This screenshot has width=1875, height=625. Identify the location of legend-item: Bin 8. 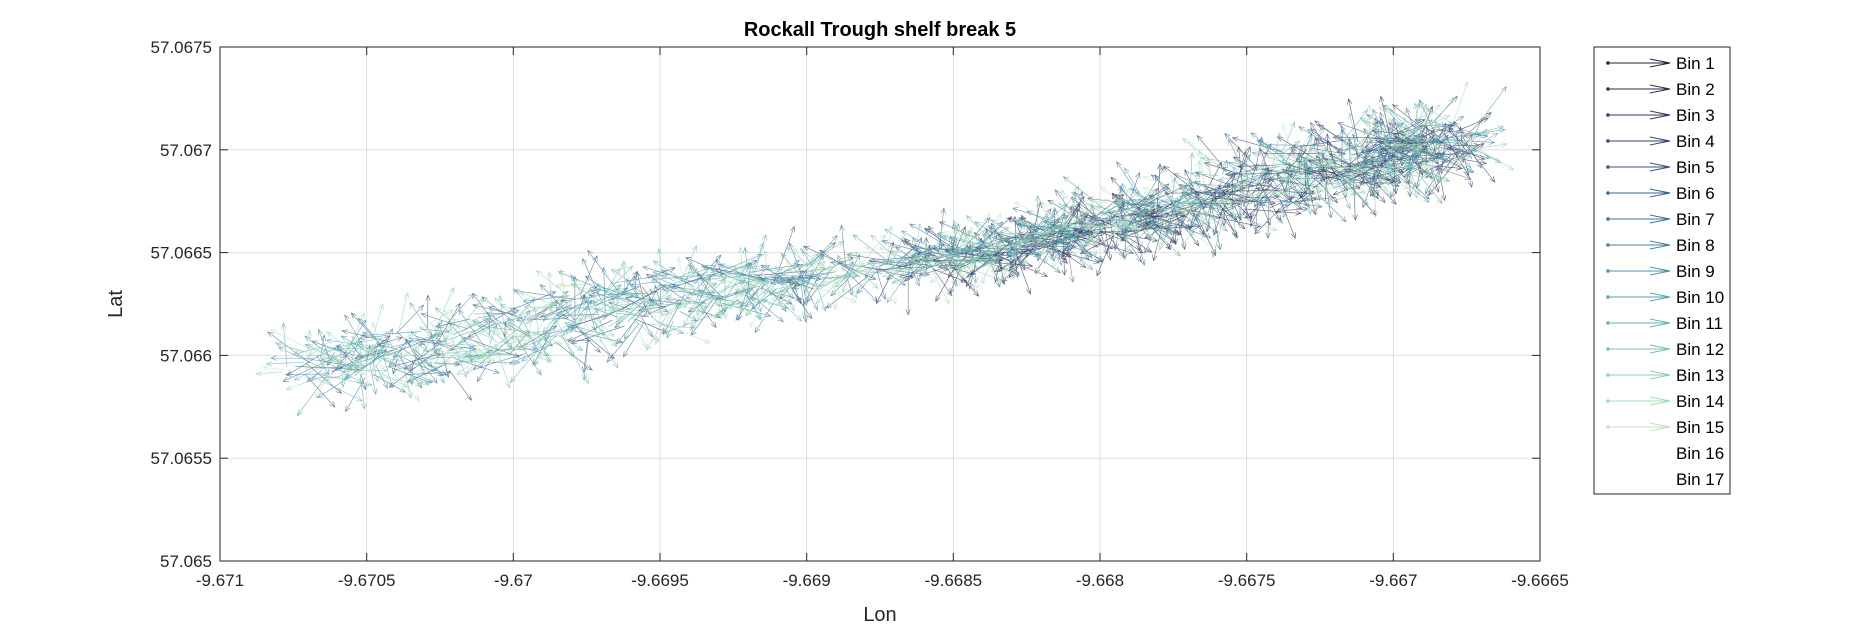
(1660, 245).